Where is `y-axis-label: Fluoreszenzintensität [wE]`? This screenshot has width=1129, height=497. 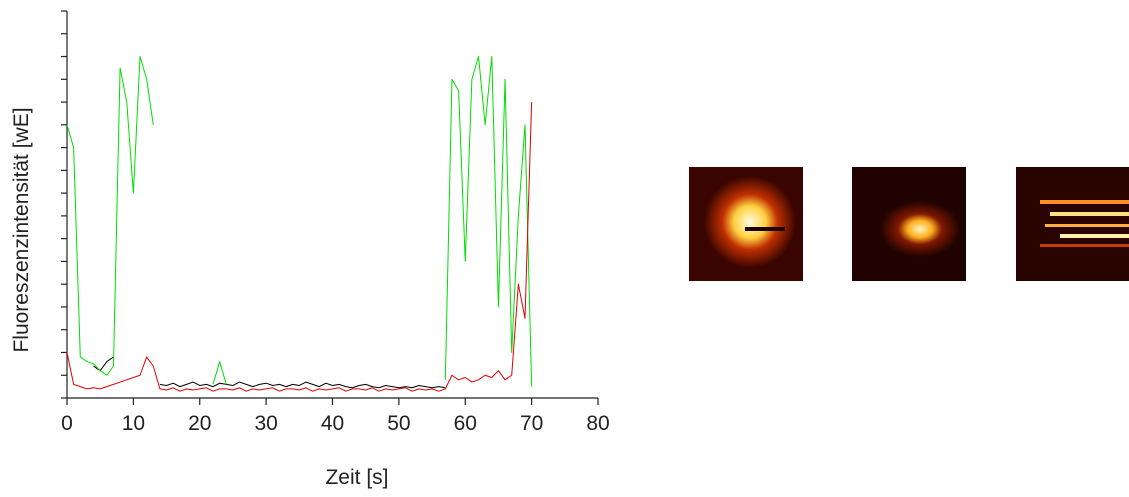
y-axis-label: Fluoreszenzintensität [wE] is located at coordinates (21, 229).